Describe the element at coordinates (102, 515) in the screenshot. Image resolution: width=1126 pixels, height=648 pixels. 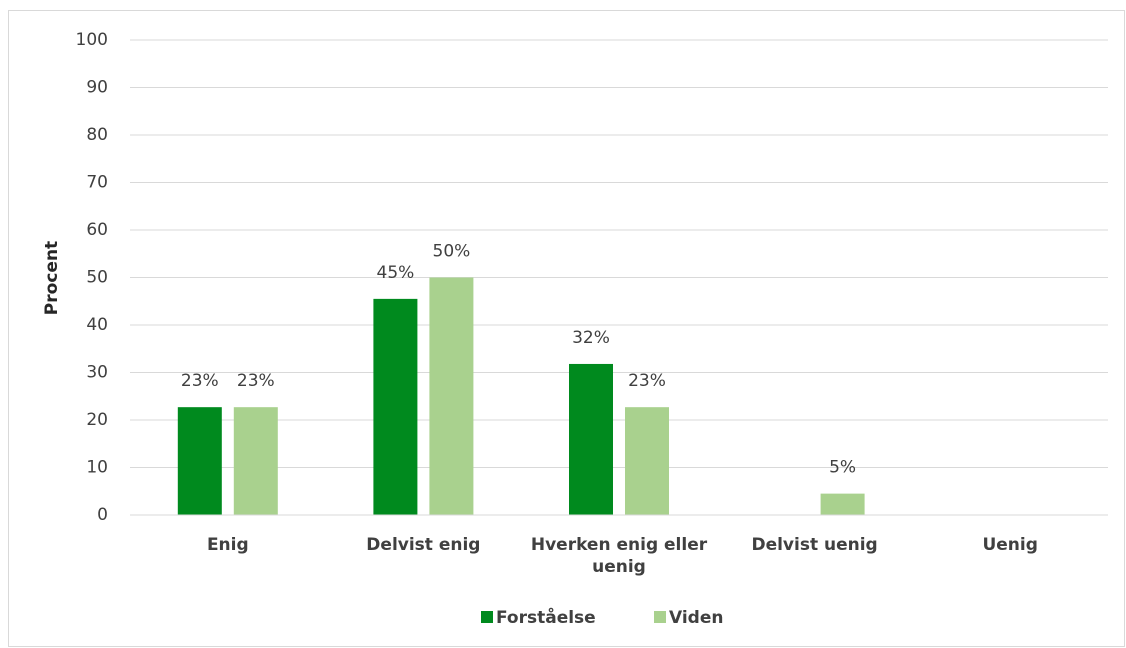
I see `y-tick-label: 0` at that location.